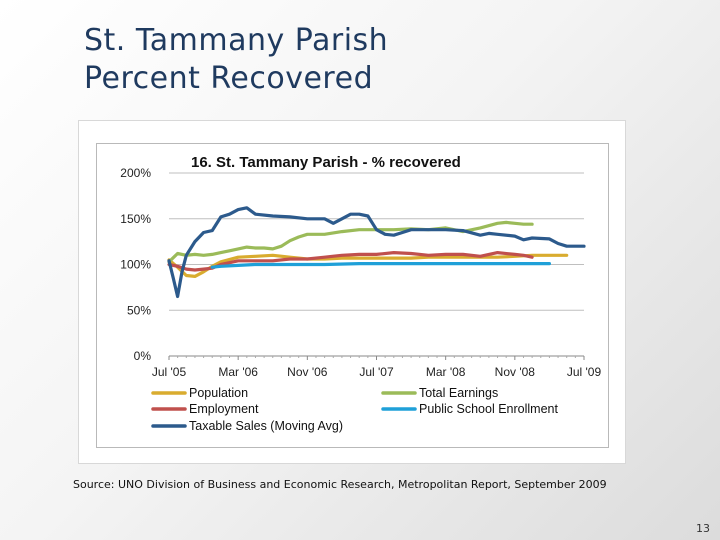  I want to click on slide-title: St. Tammany Parish Percent Recovered, so click(364, 60).